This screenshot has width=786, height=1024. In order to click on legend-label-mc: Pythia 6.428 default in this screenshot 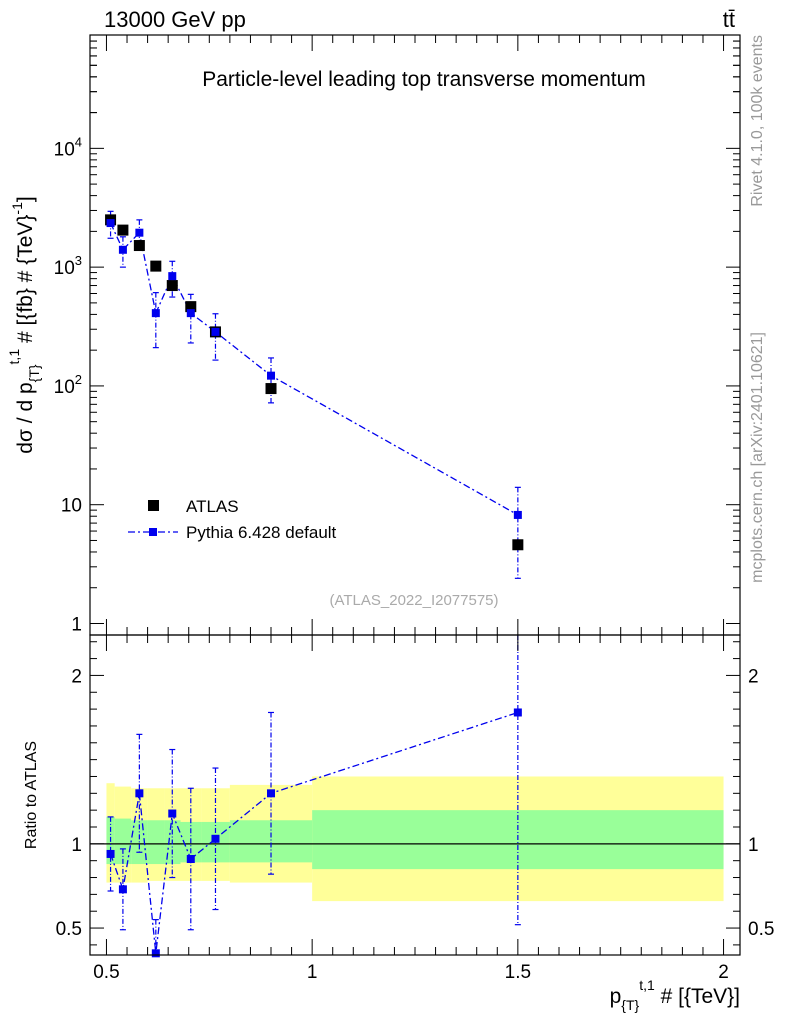, I will do `click(261, 532)`.